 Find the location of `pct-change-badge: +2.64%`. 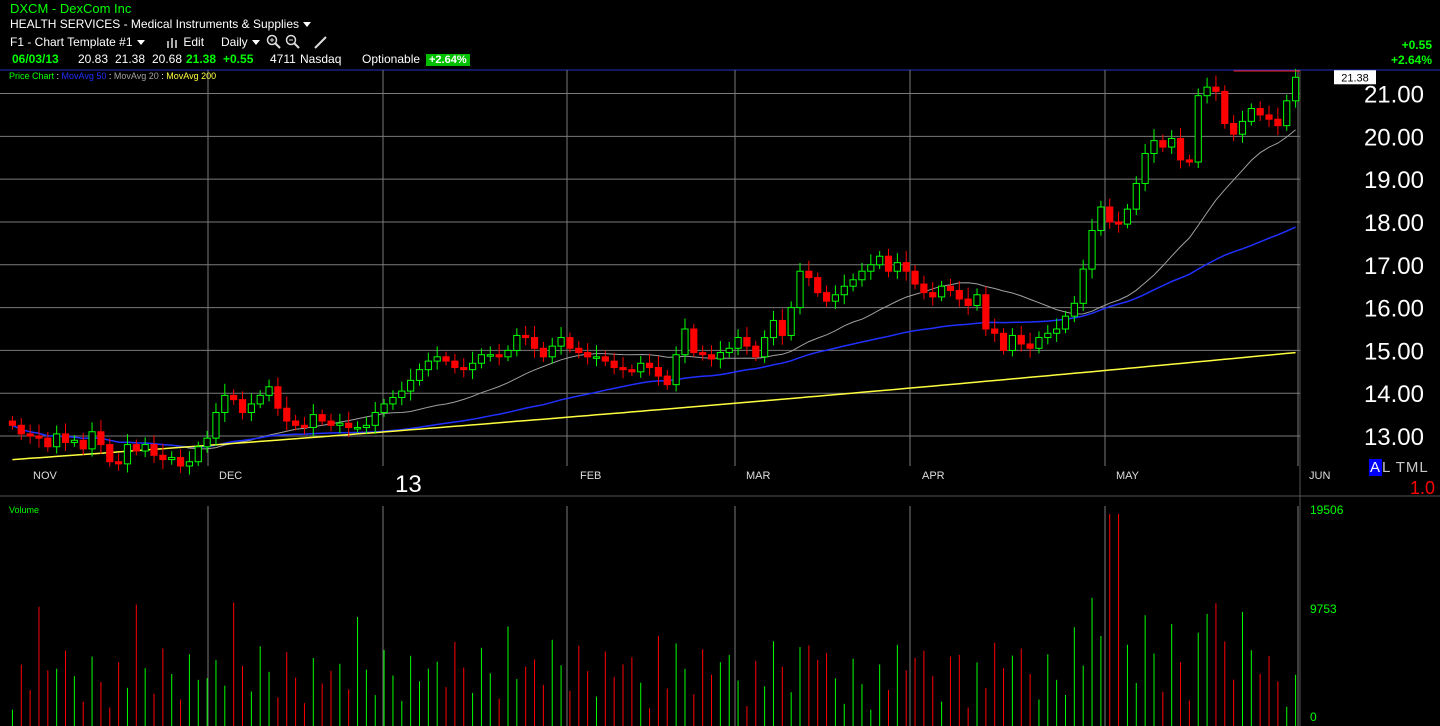

pct-change-badge: +2.64% is located at coordinates (448, 59).